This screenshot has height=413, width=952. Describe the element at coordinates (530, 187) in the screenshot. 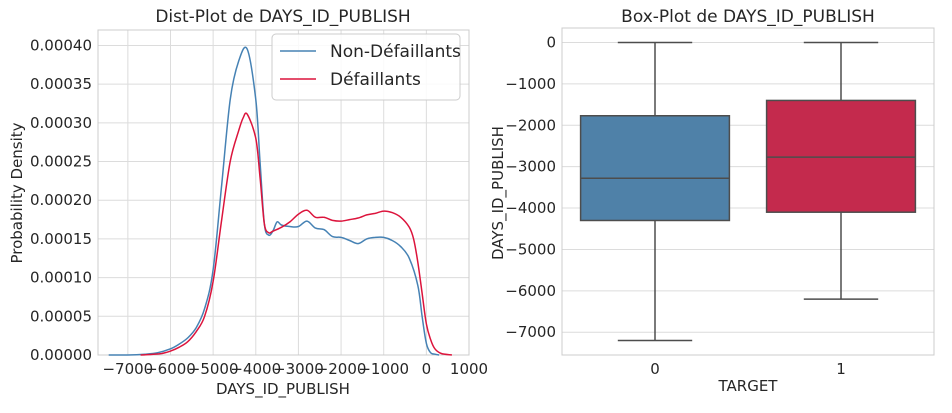

I see `box-plot-y-ticks: 0 −1000 −2000 −3000 −4000 −5000 −6000 −7000` at that location.